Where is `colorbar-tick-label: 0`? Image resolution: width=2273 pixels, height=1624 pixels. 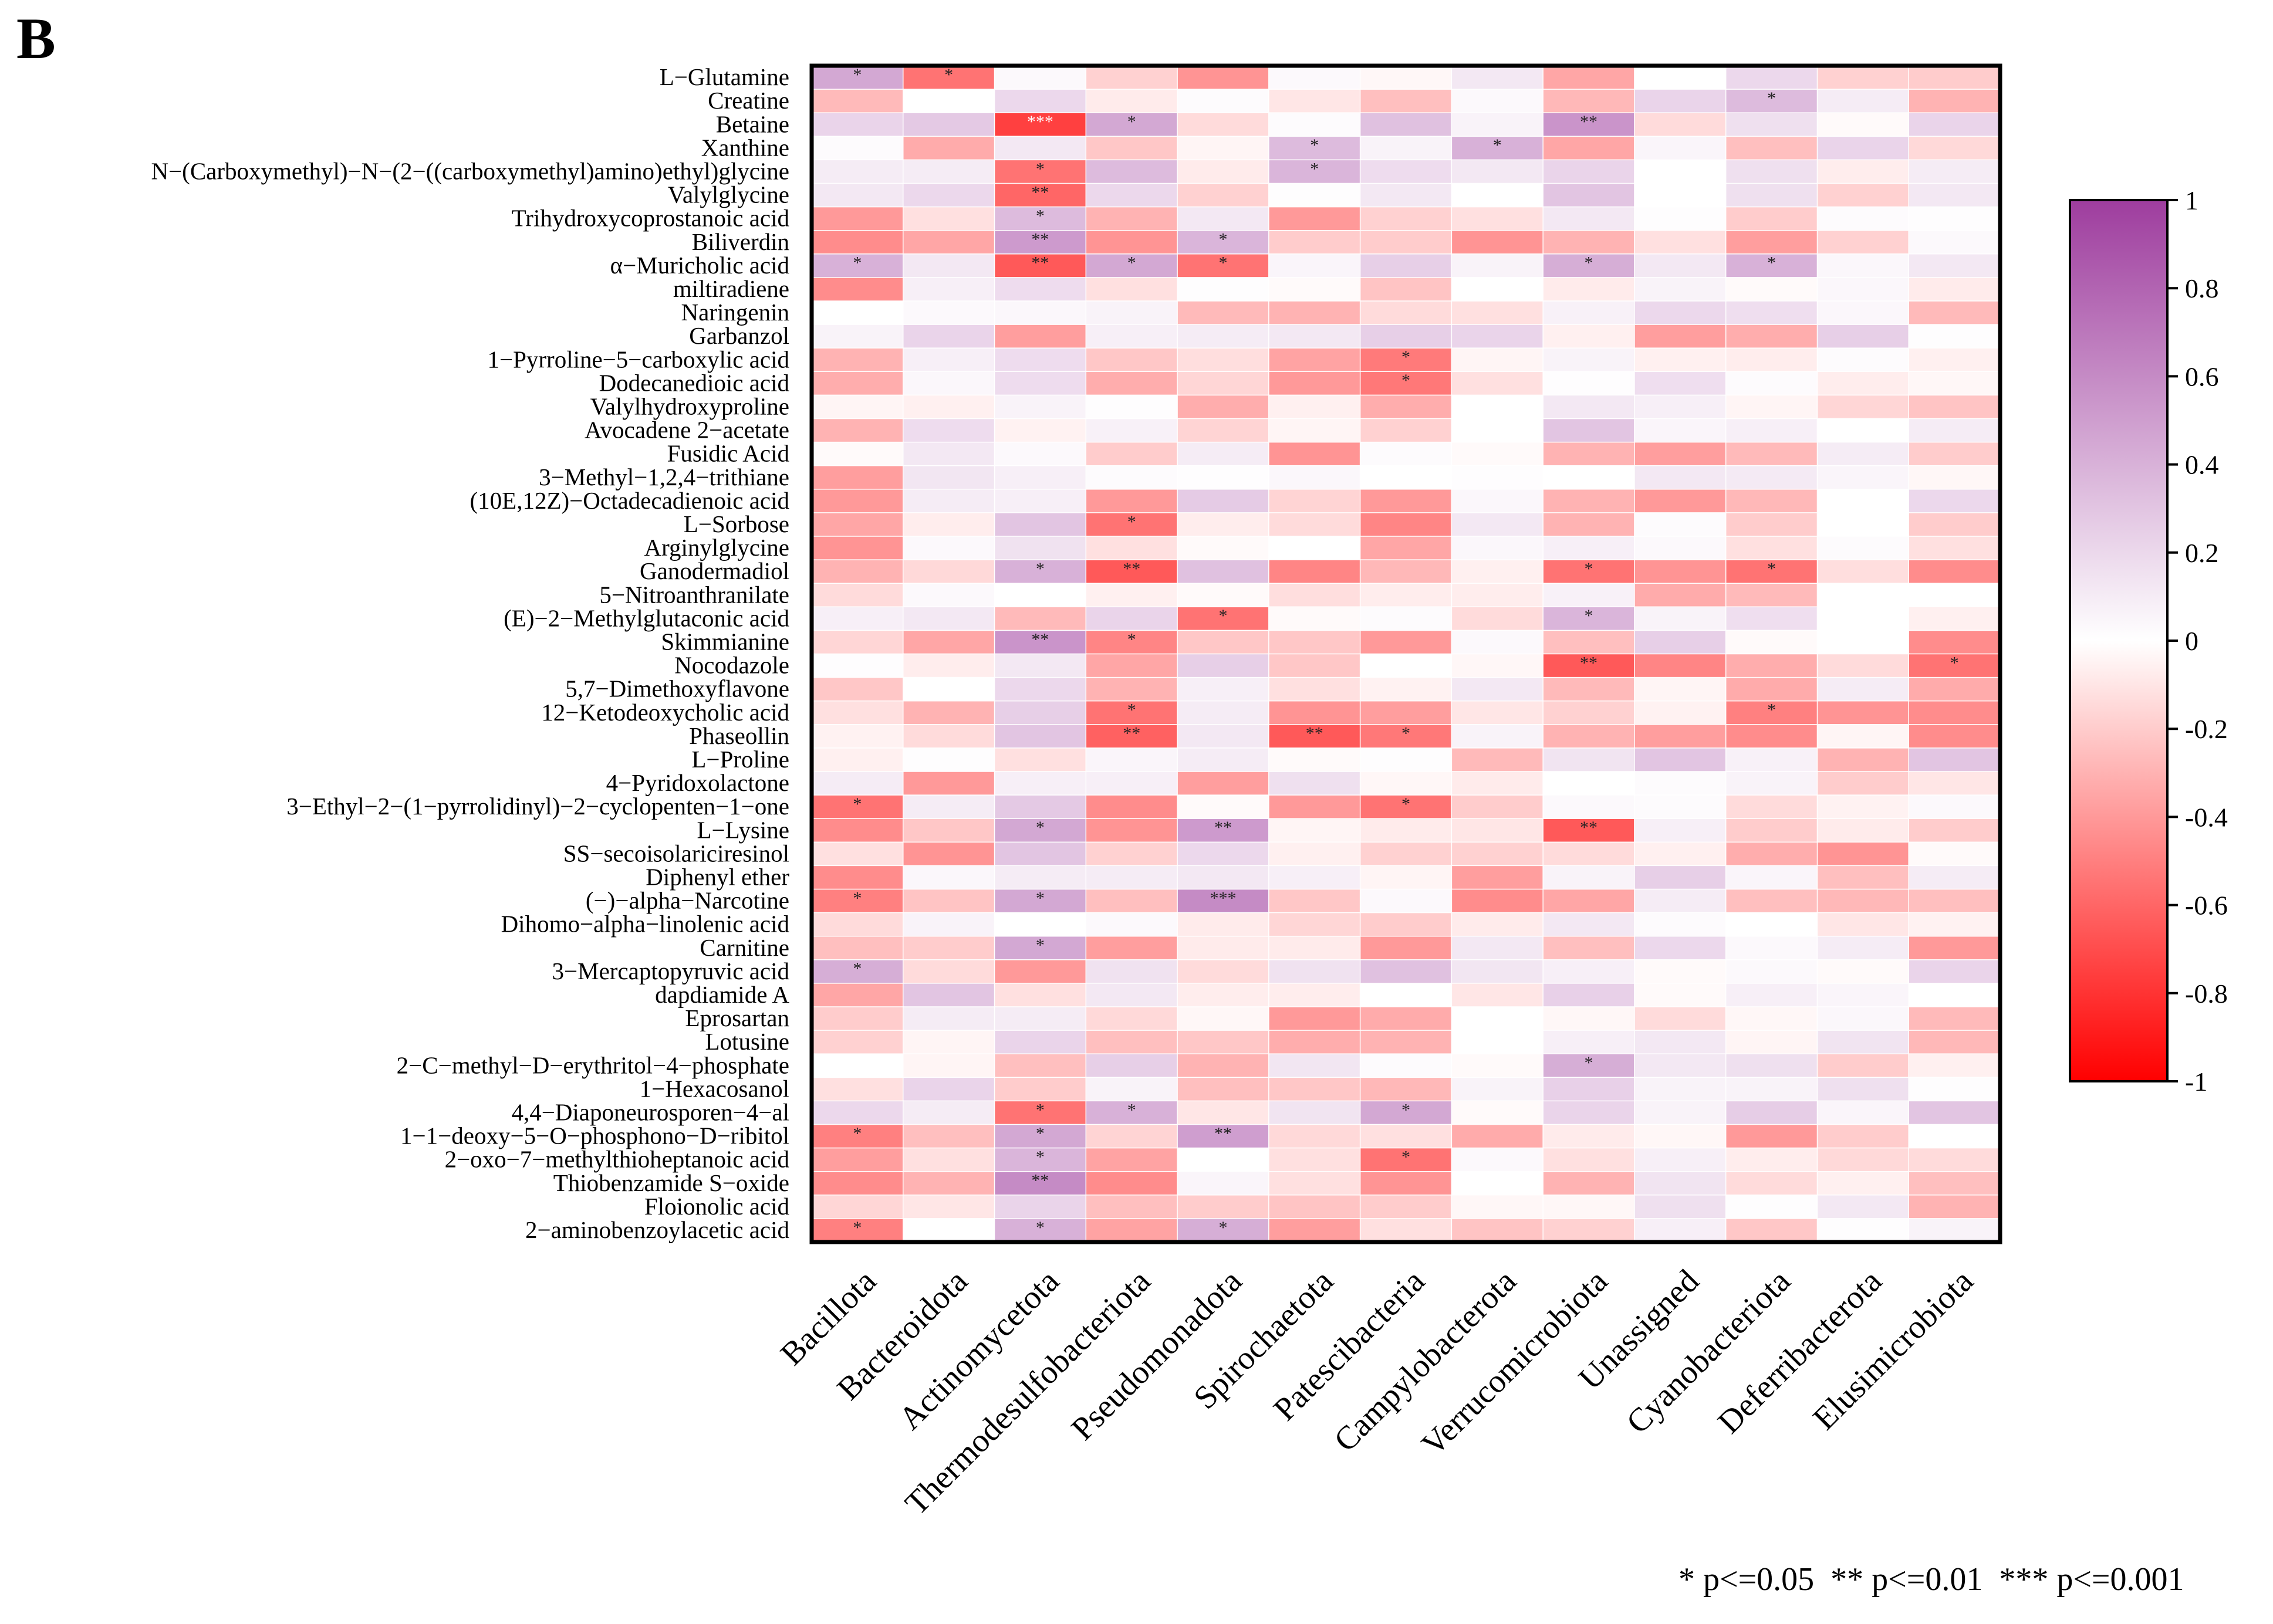
colorbar-tick-label: 0 is located at coordinates (2191, 641).